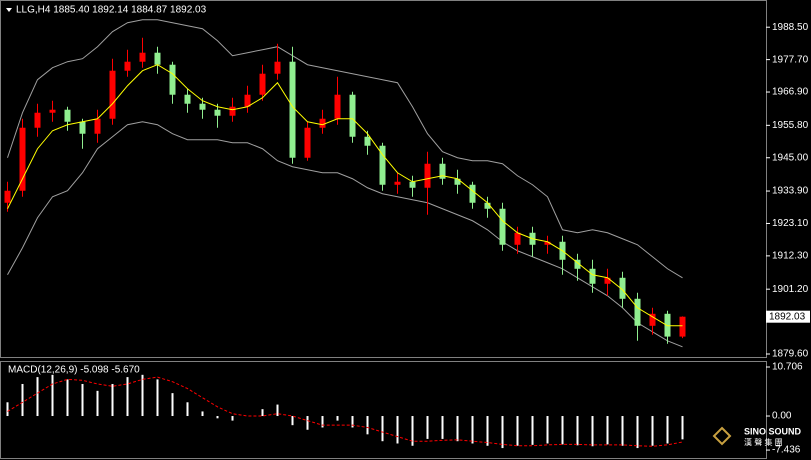 Image resolution: width=811 pixels, height=460 pixels. Describe the element at coordinates (786, 450) in the screenshot. I see `y-tick-label: -7.436` at that location.